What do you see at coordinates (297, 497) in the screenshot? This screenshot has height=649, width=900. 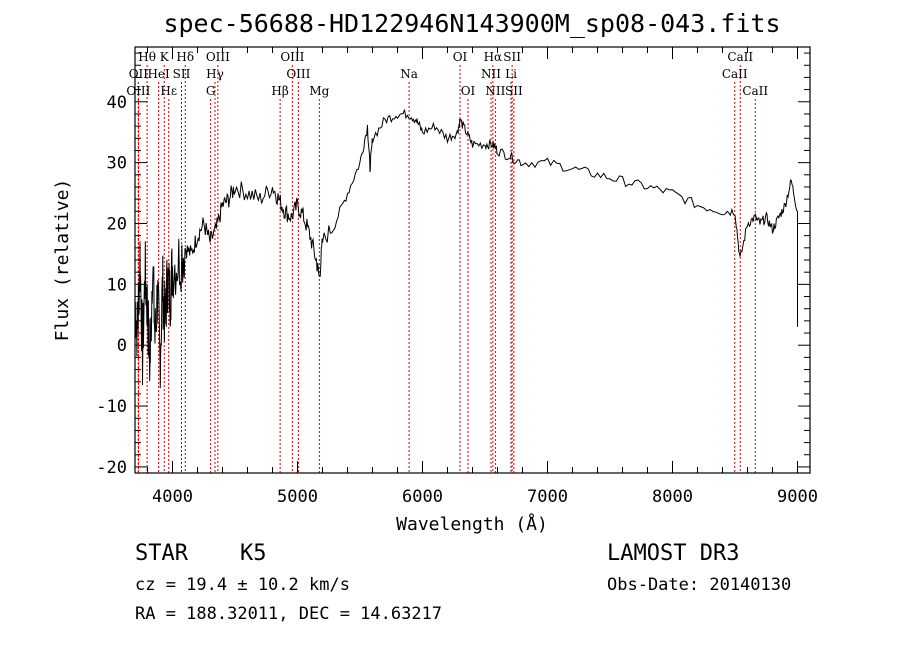 I see `x-tick-label: 5000` at bounding box center [297, 497].